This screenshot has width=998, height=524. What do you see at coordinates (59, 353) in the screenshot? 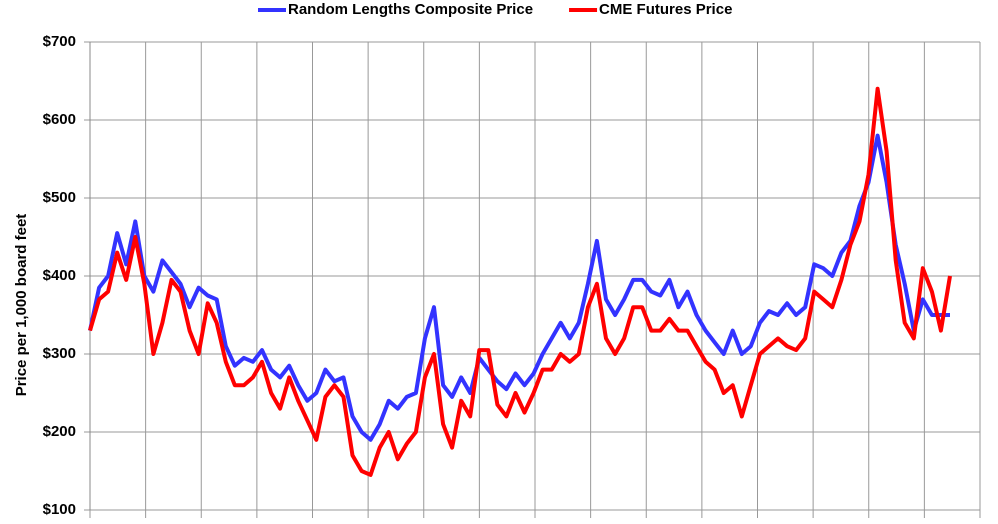
I see `y-tick-label: $300` at bounding box center [59, 353].